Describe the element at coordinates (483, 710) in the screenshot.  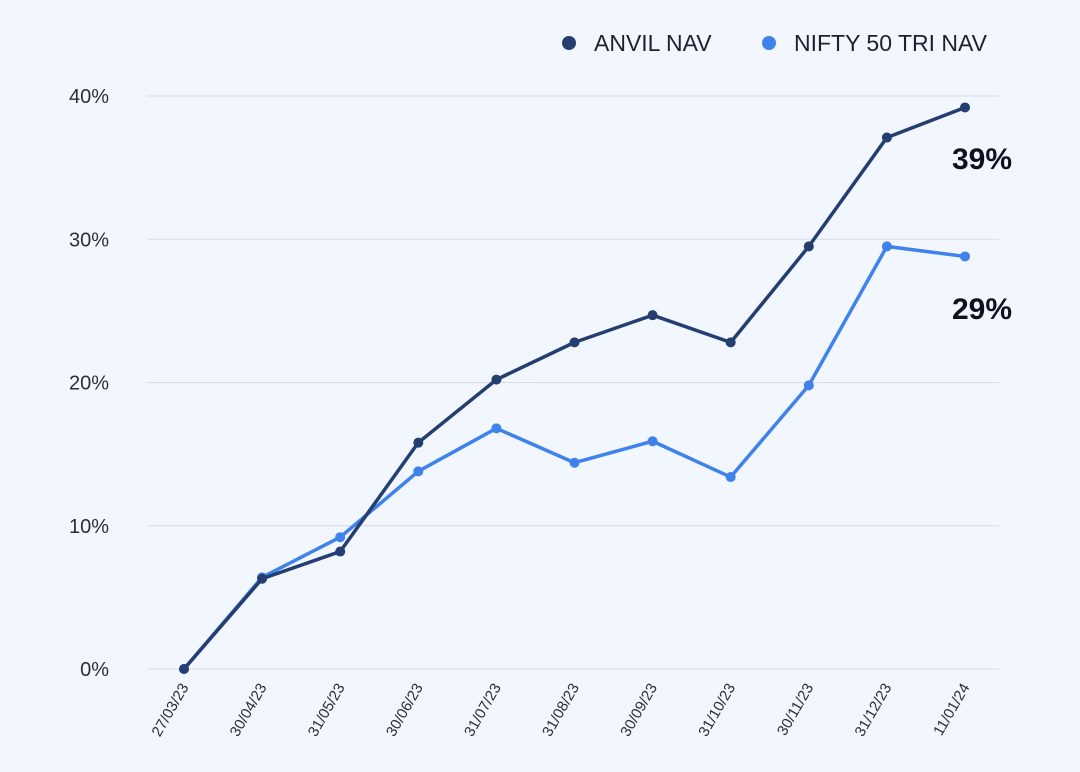
I see `x-tick-label: 31/07/23` at that location.